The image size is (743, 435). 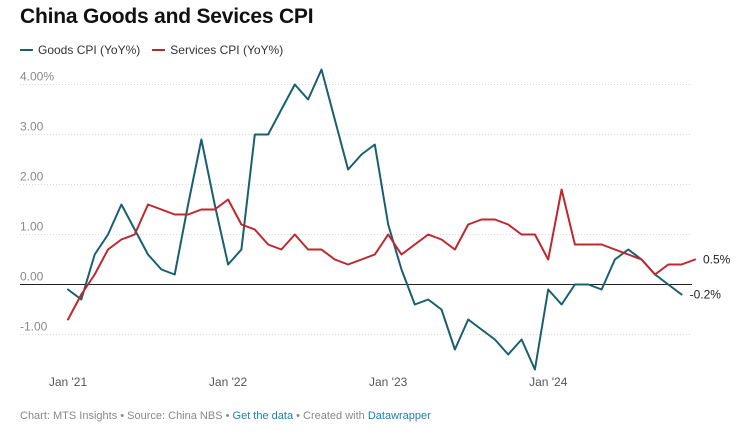 I want to click on legend-swatch-services, so click(x=159, y=50).